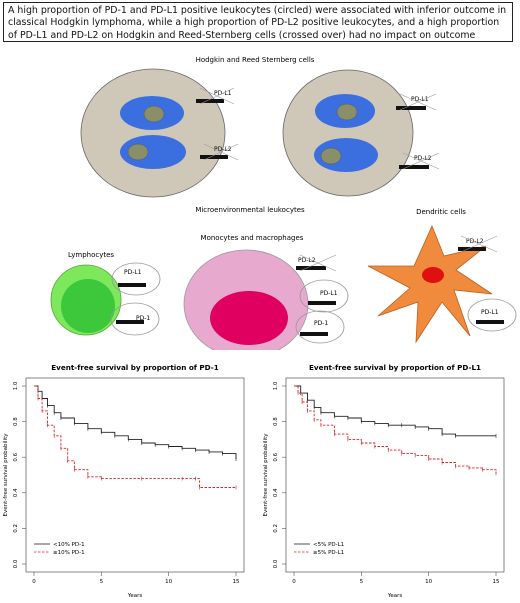 The height and width of the screenshot is (603, 520). I want to click on hrs-cell-right: PD-L1 PD-L2, so click(361, 133).